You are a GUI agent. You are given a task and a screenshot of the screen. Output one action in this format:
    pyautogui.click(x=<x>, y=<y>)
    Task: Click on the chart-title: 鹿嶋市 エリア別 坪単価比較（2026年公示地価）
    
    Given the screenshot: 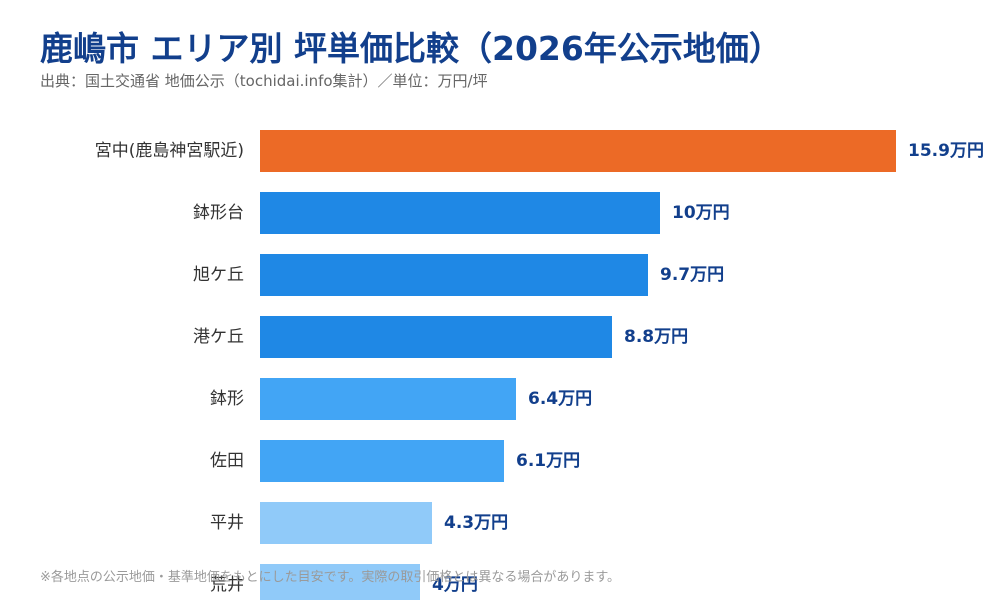 What is the action you would take?
    pyautogui.click(x=411, y=48)
    